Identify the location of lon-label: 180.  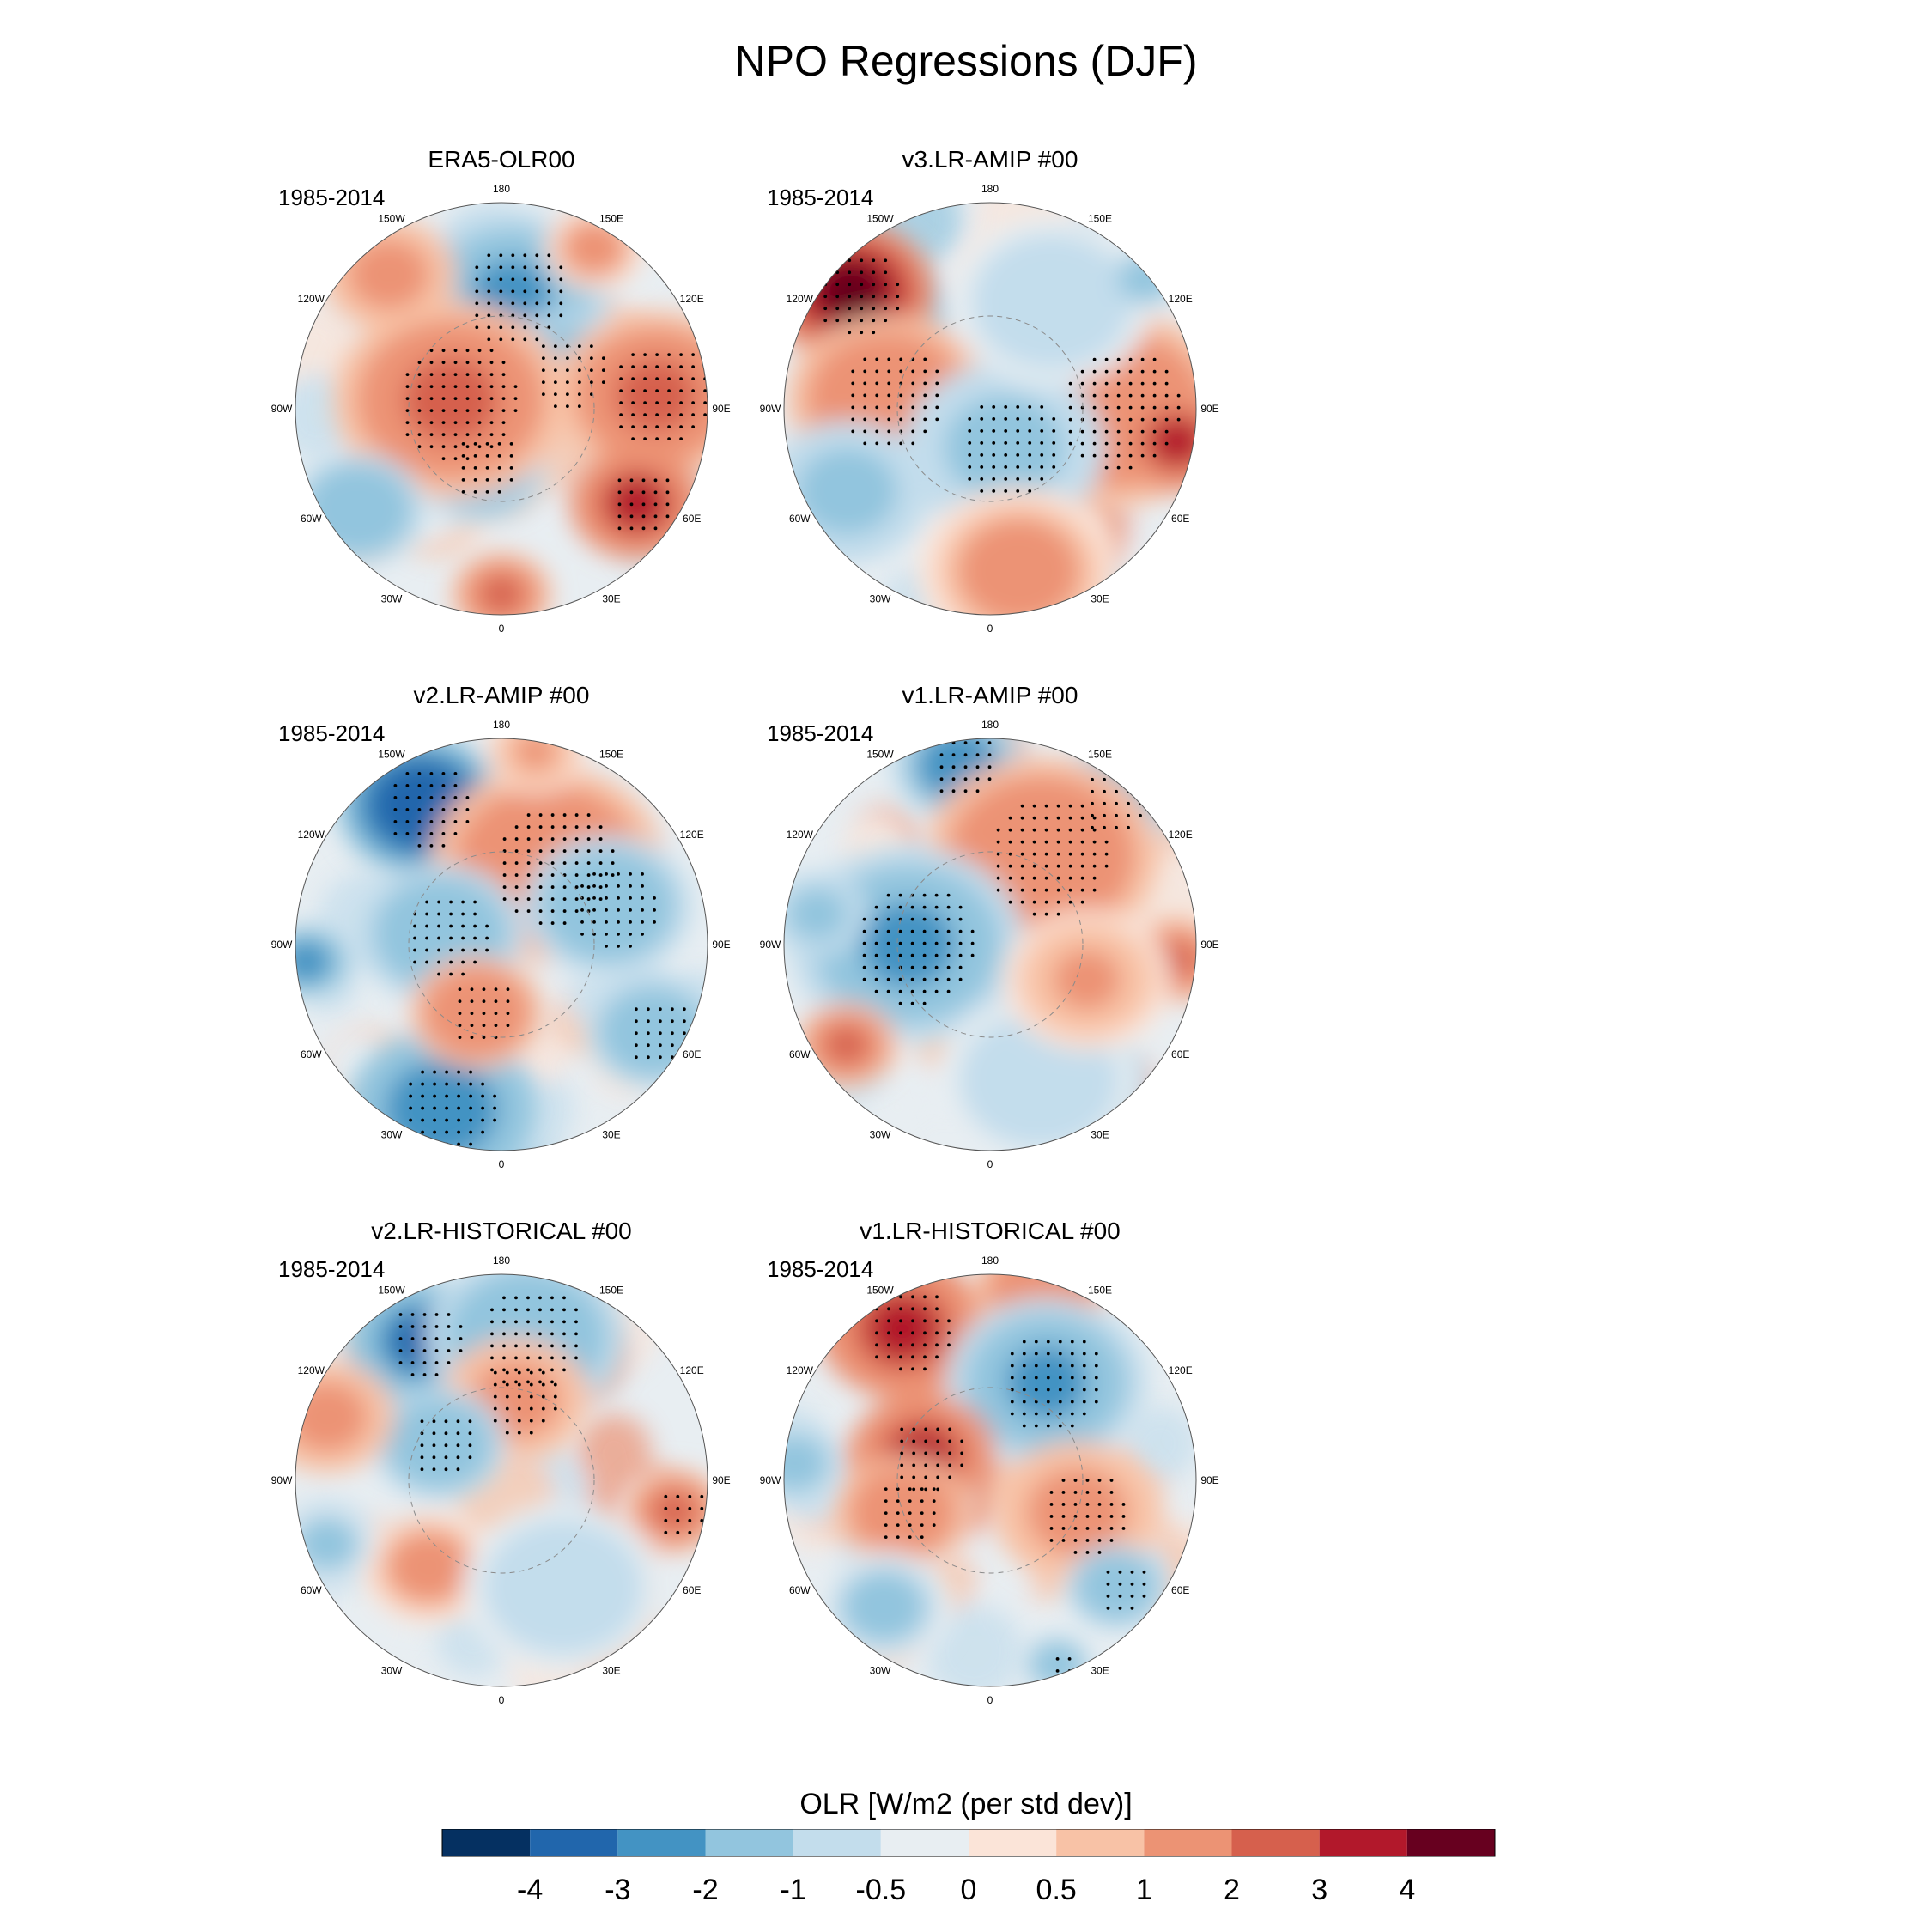
(990, 189).